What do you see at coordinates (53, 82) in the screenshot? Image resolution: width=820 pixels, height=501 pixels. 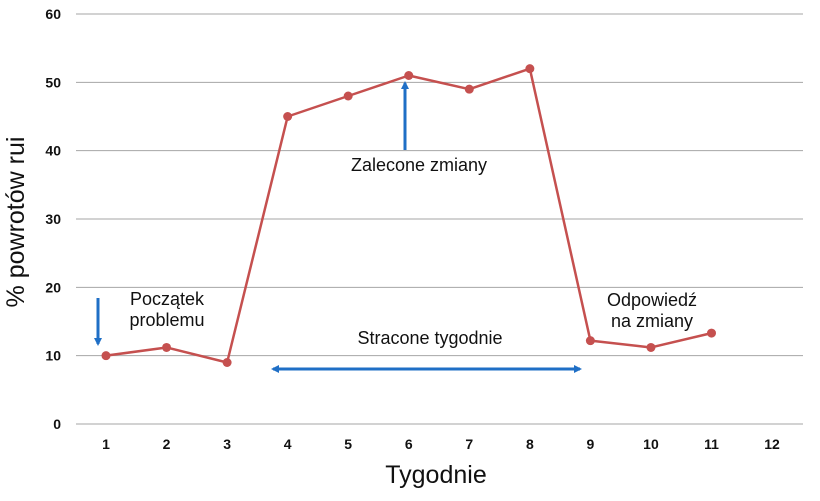 I see `y-tick-label: 50` at bounding box center [53, 82].